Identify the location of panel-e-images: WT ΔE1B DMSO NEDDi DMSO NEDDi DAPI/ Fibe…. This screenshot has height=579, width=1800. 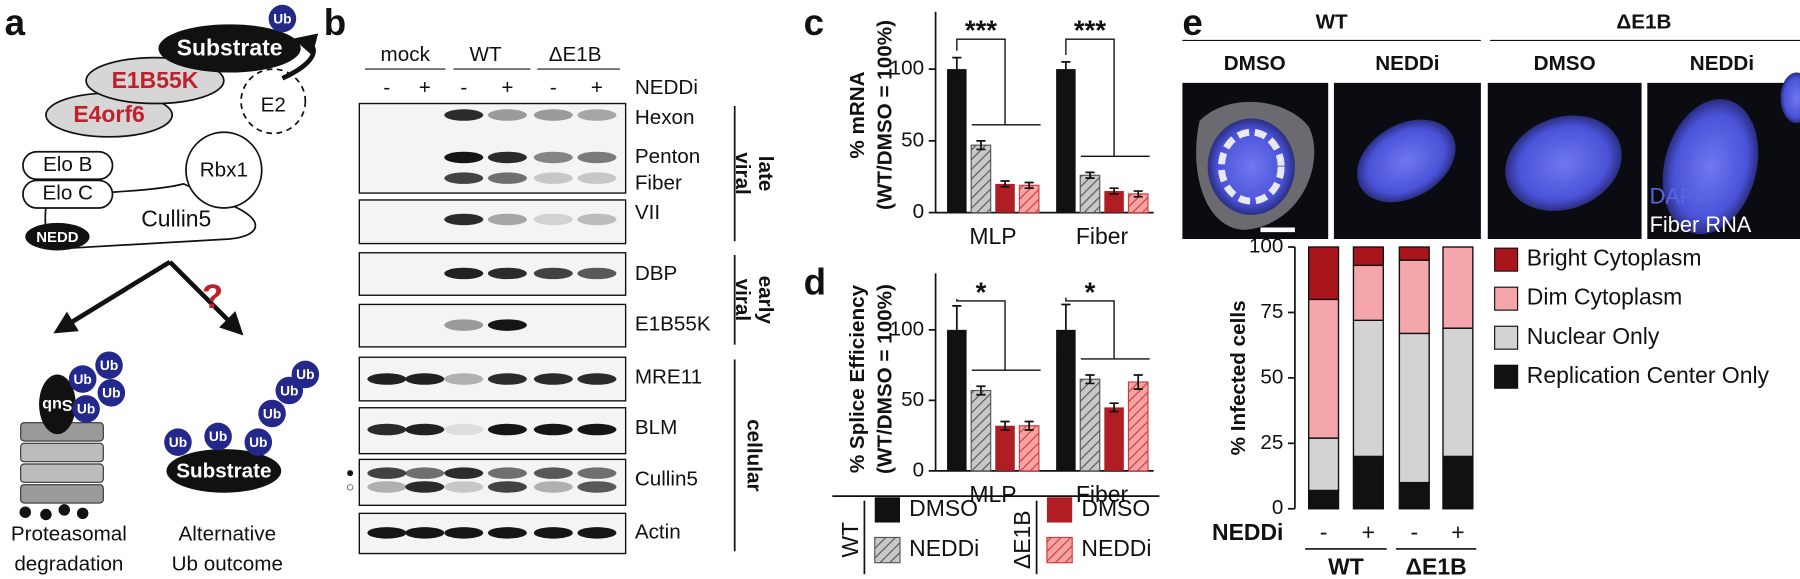
(1491, 125).